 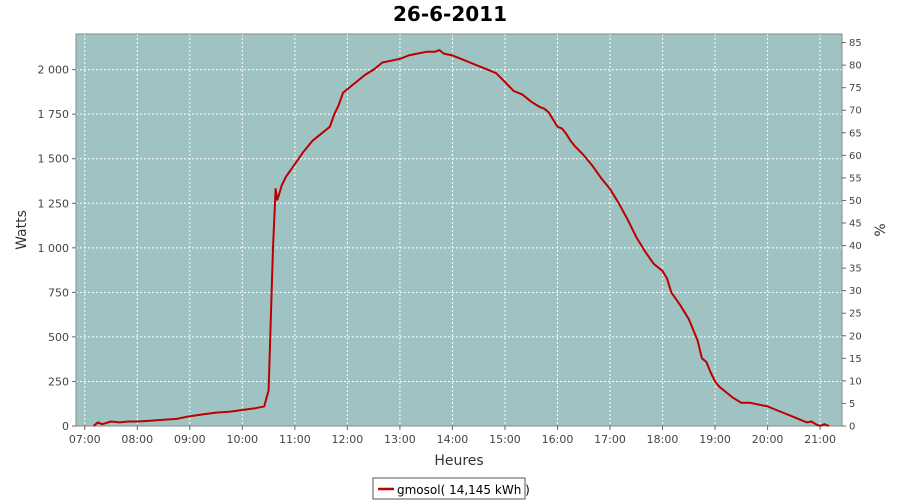 I want to click on y-tick-label: 2 000, so click(x=54, y=70).